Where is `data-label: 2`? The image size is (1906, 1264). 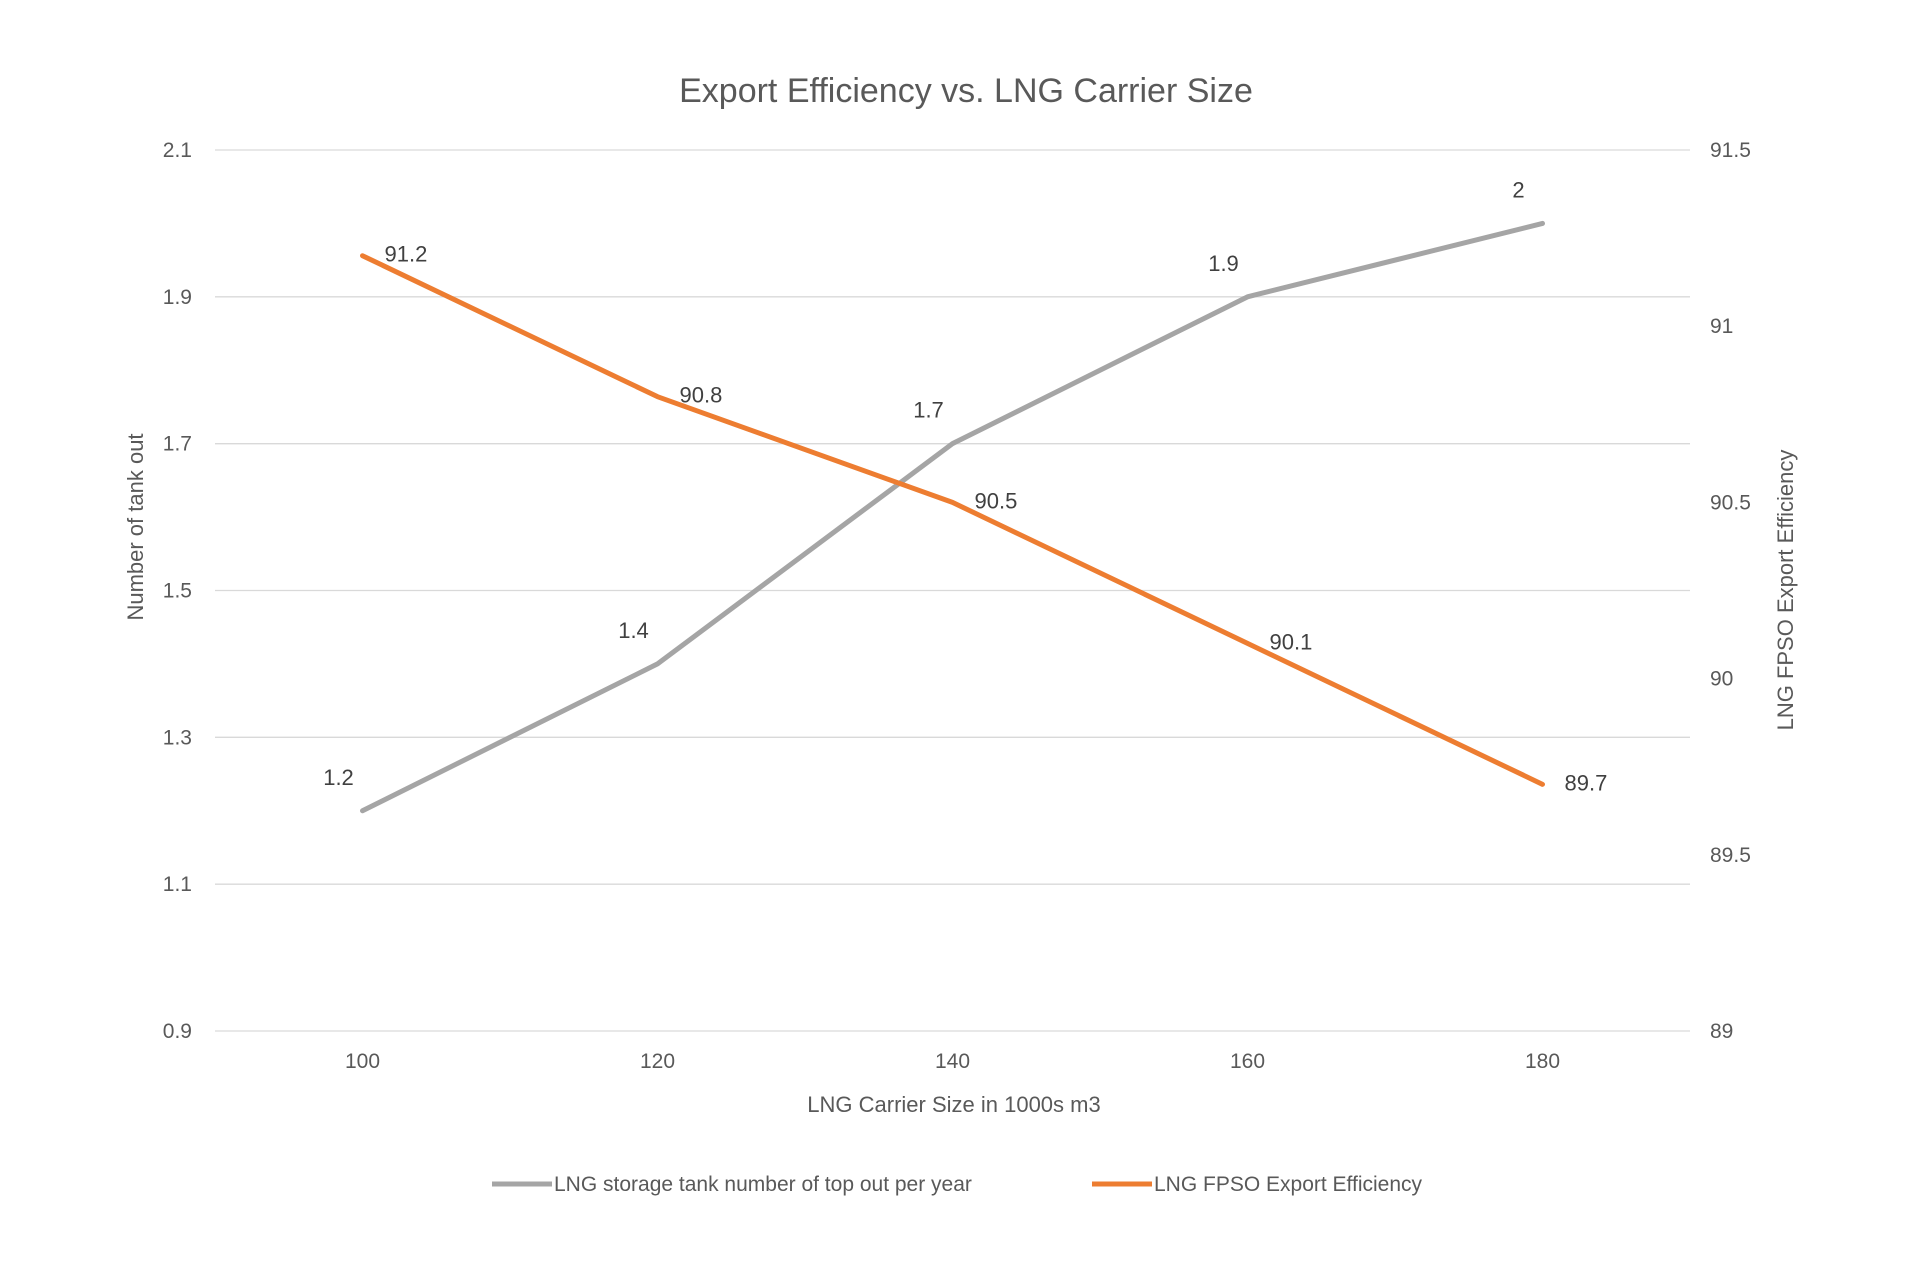
data-label: 2 is located at coordinates (1518, 189).